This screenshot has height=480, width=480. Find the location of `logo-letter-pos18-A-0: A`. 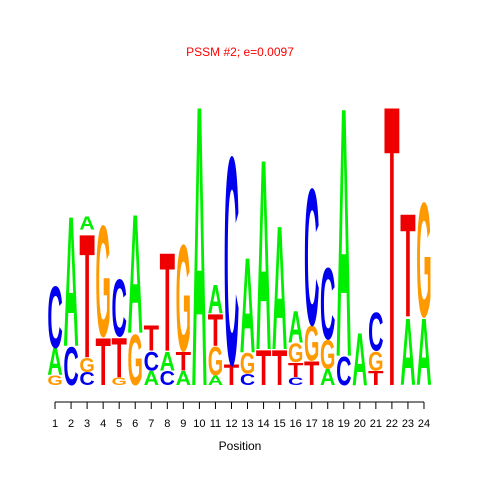

logo-letter-pos18-A-0: A is located at coordinates (327, 377).